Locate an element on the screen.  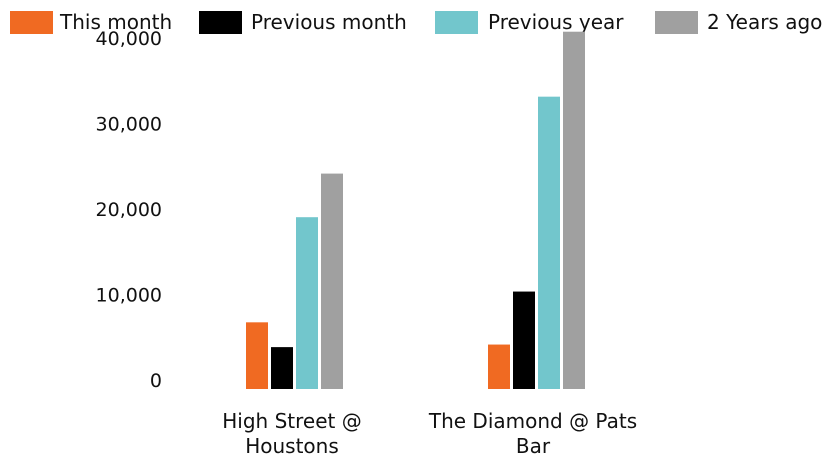
y-tick-label: 10,000 is located at coordinates (129, 296).